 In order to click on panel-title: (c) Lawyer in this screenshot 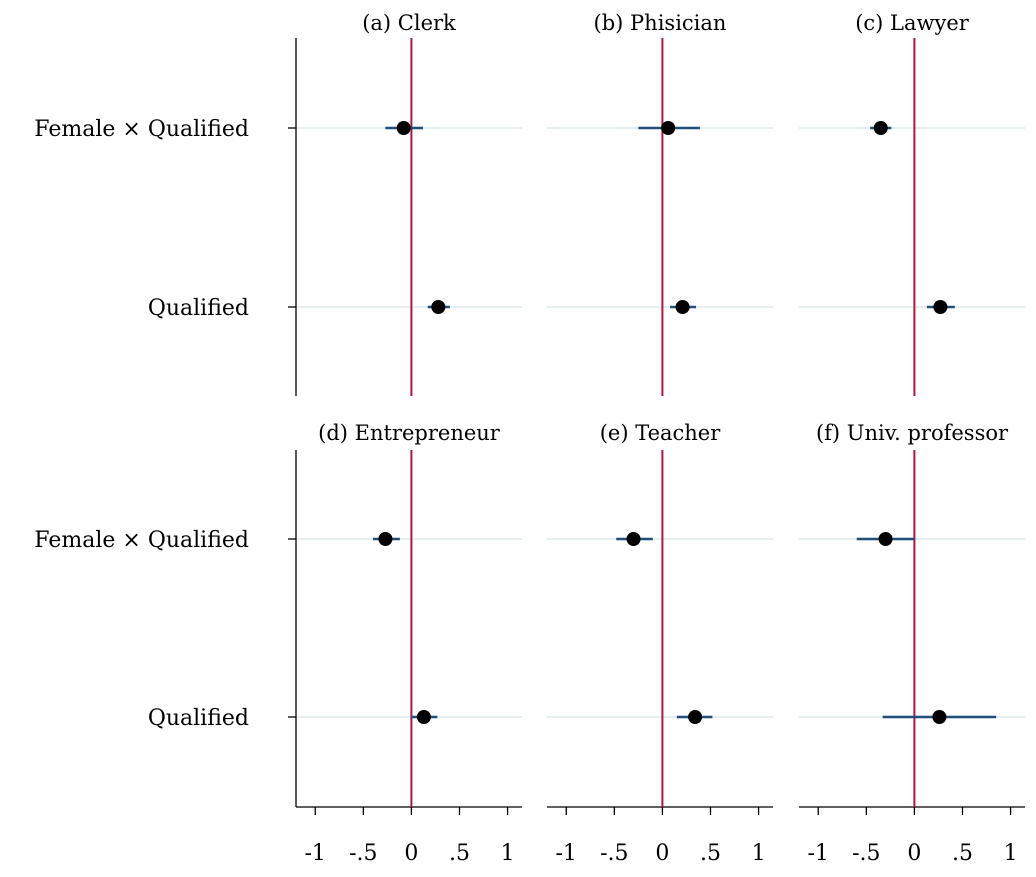, I will do `click(912, 23)`.